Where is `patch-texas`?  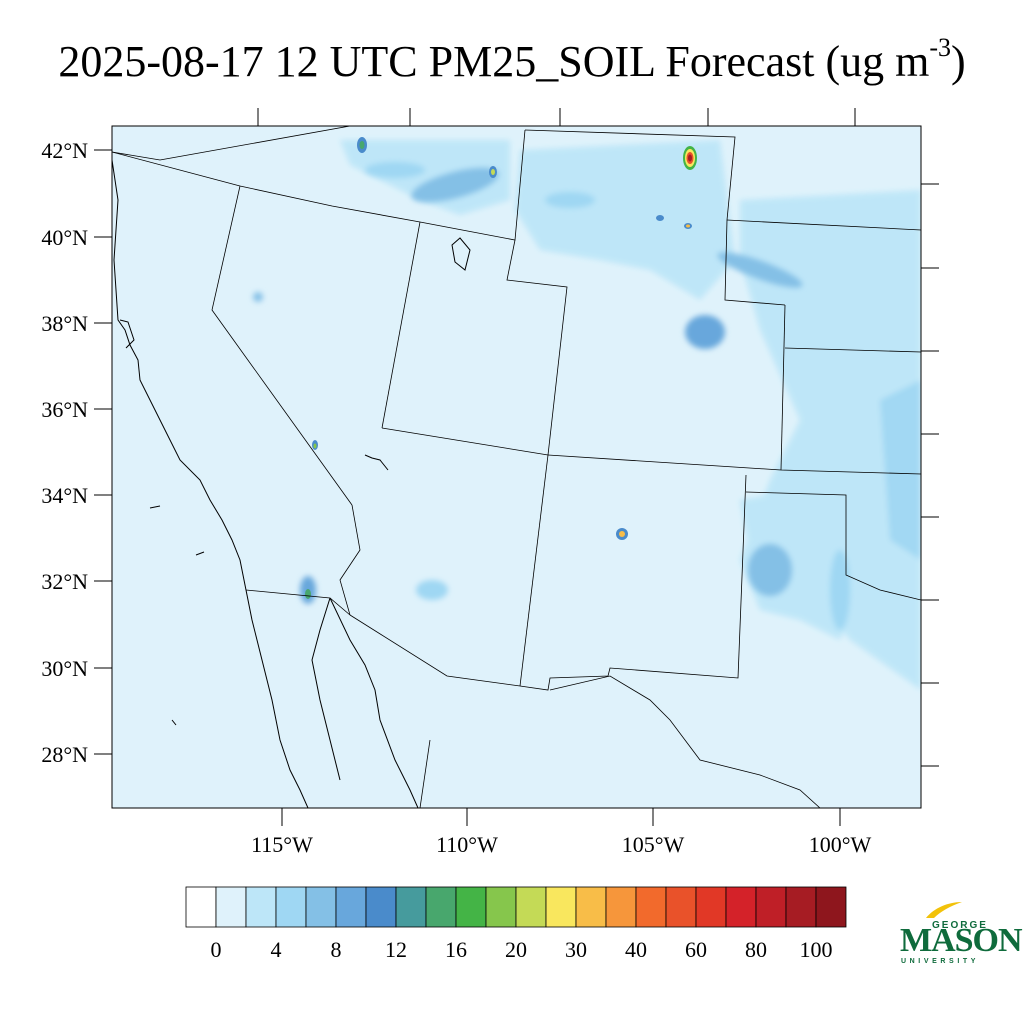
patch-texas is located at coordinates (770, 570).